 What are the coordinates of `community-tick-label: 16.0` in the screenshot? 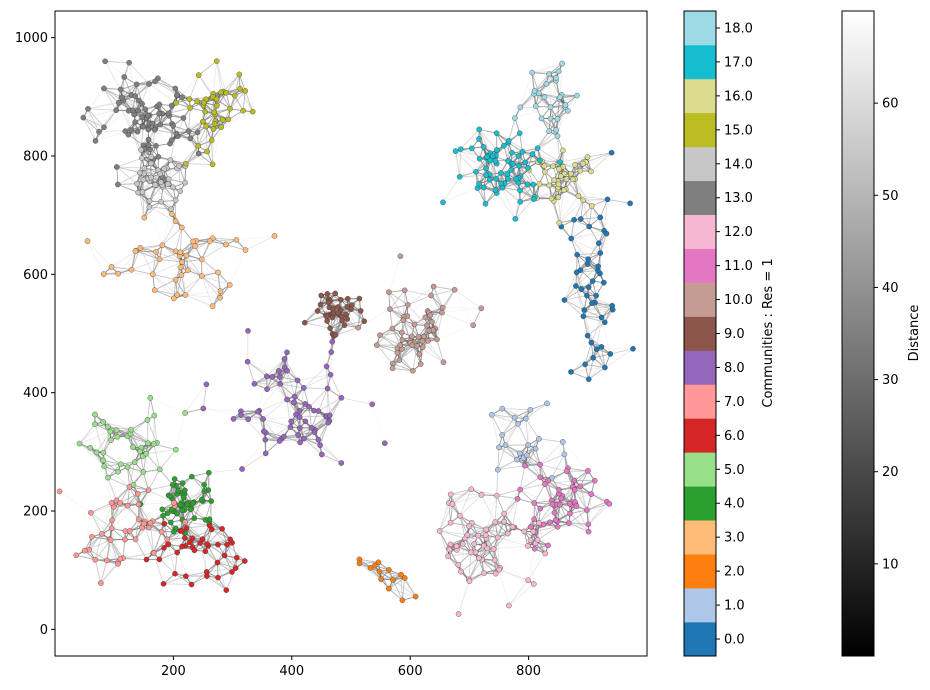 It's located at (738, 96).